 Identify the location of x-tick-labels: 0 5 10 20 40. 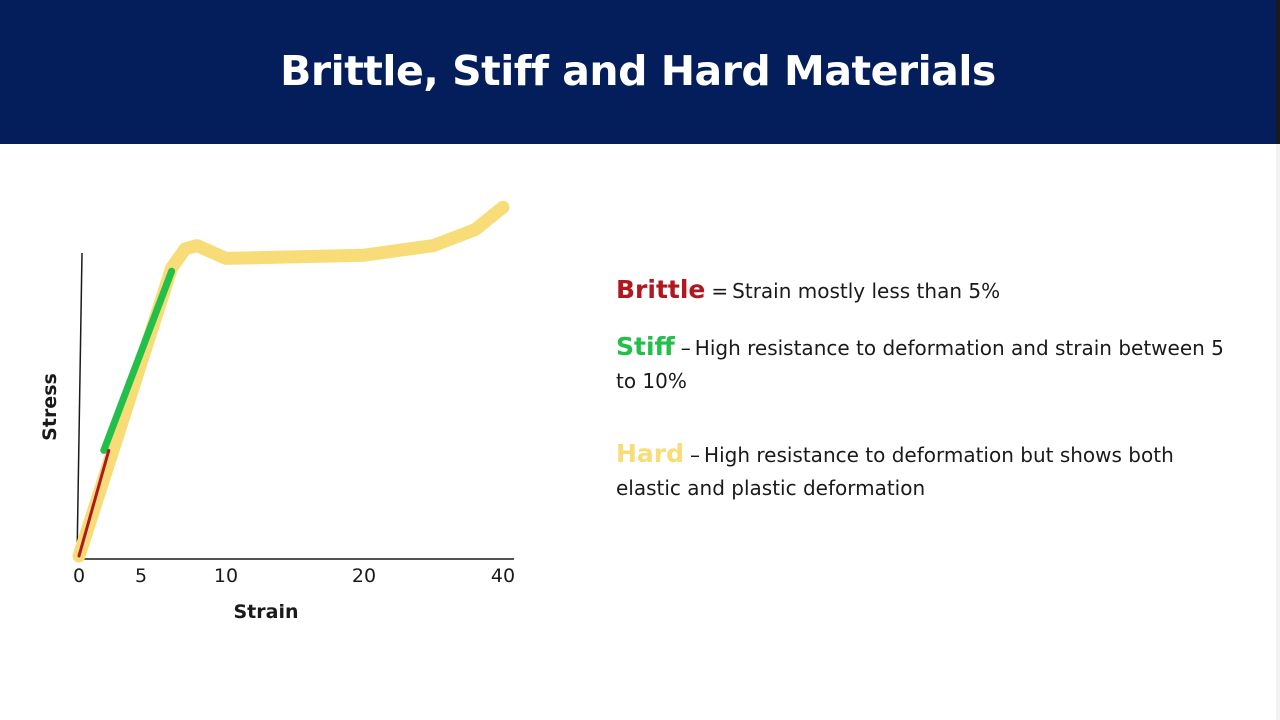
(294, 576).